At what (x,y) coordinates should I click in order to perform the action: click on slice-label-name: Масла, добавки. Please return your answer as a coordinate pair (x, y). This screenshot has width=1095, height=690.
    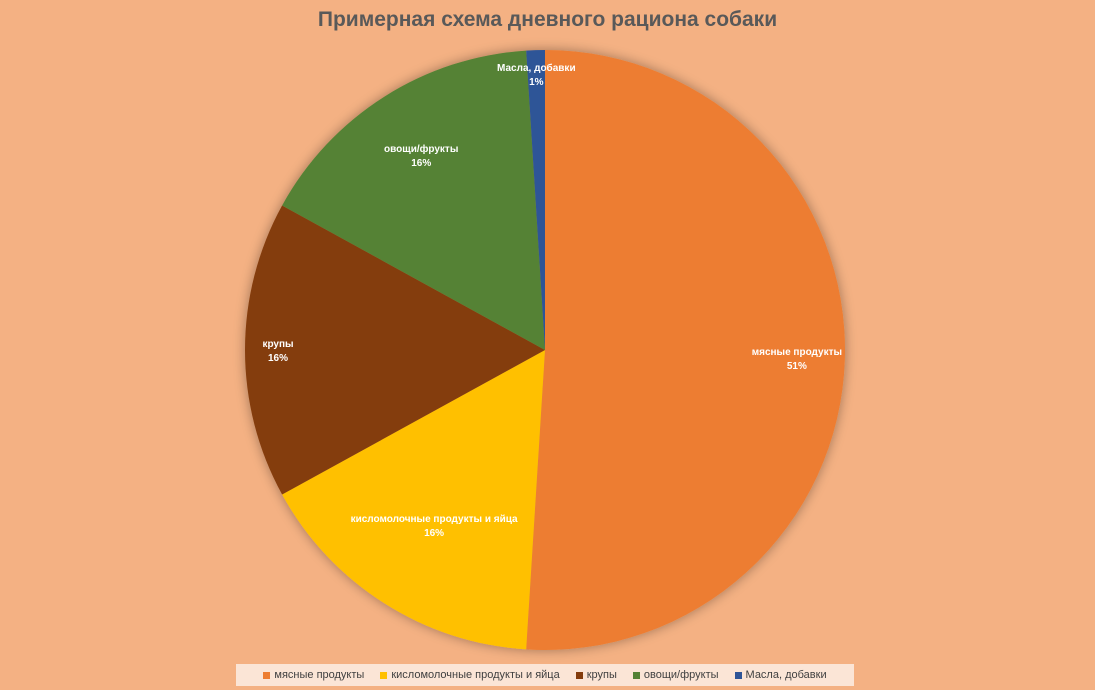
    Looking at the image, I should click on (536, 68).